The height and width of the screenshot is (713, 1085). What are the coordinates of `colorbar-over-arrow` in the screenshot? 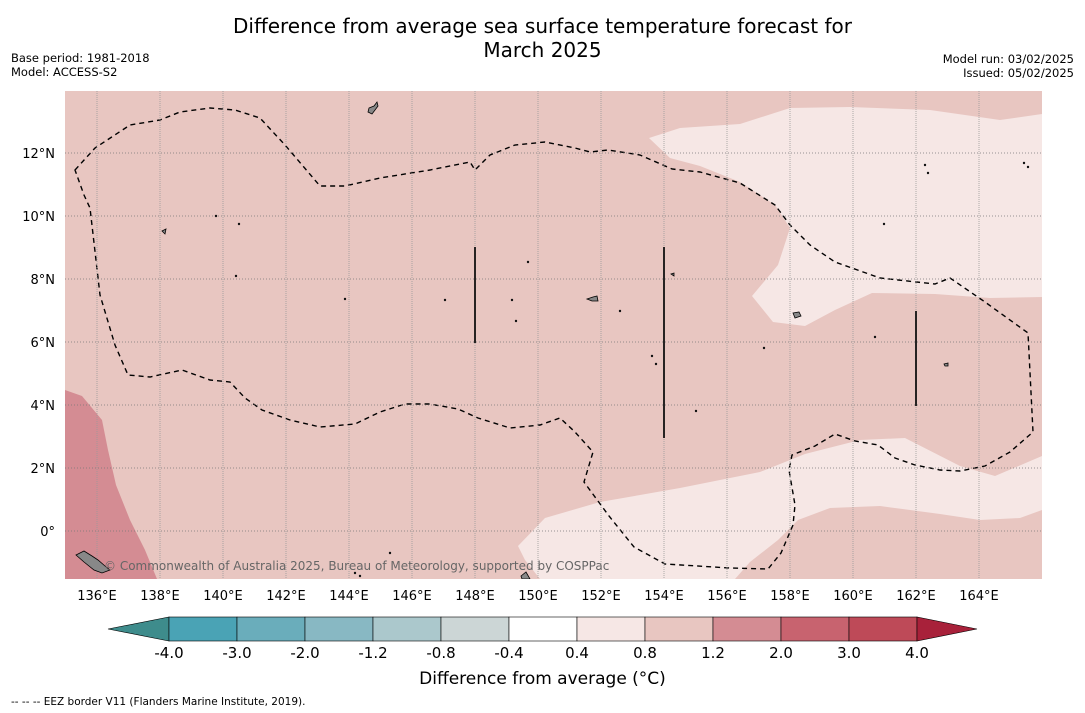 It's located at (947, 629).